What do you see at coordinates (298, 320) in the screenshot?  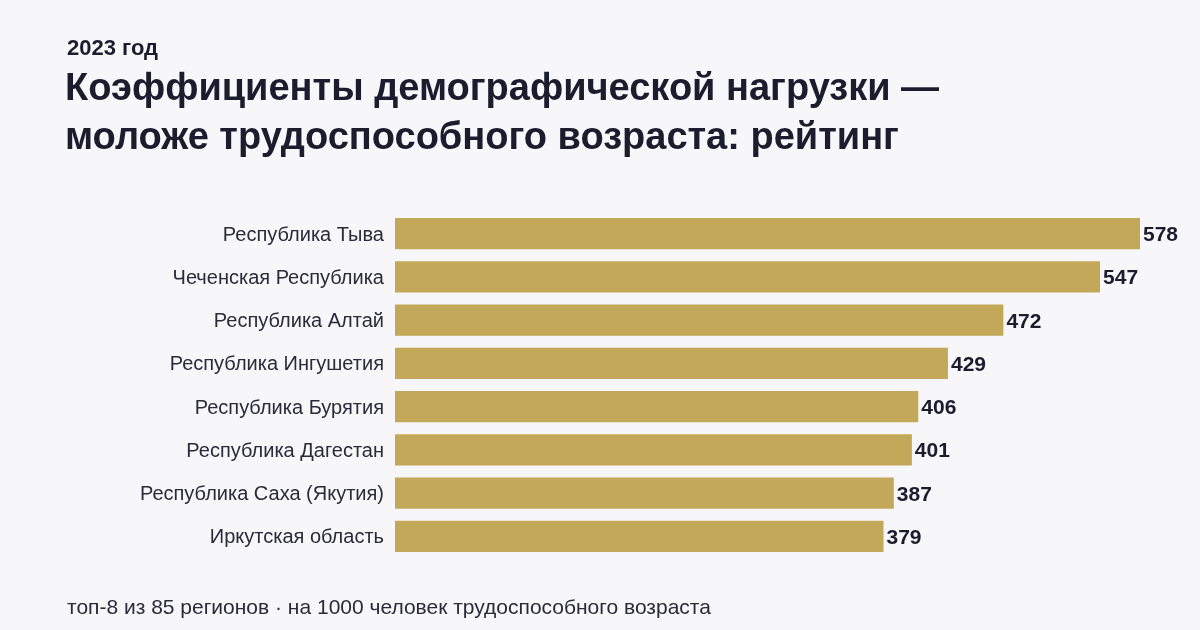 I see `y-tick-label: Республика Алтай` at bounding box center [298, 320].